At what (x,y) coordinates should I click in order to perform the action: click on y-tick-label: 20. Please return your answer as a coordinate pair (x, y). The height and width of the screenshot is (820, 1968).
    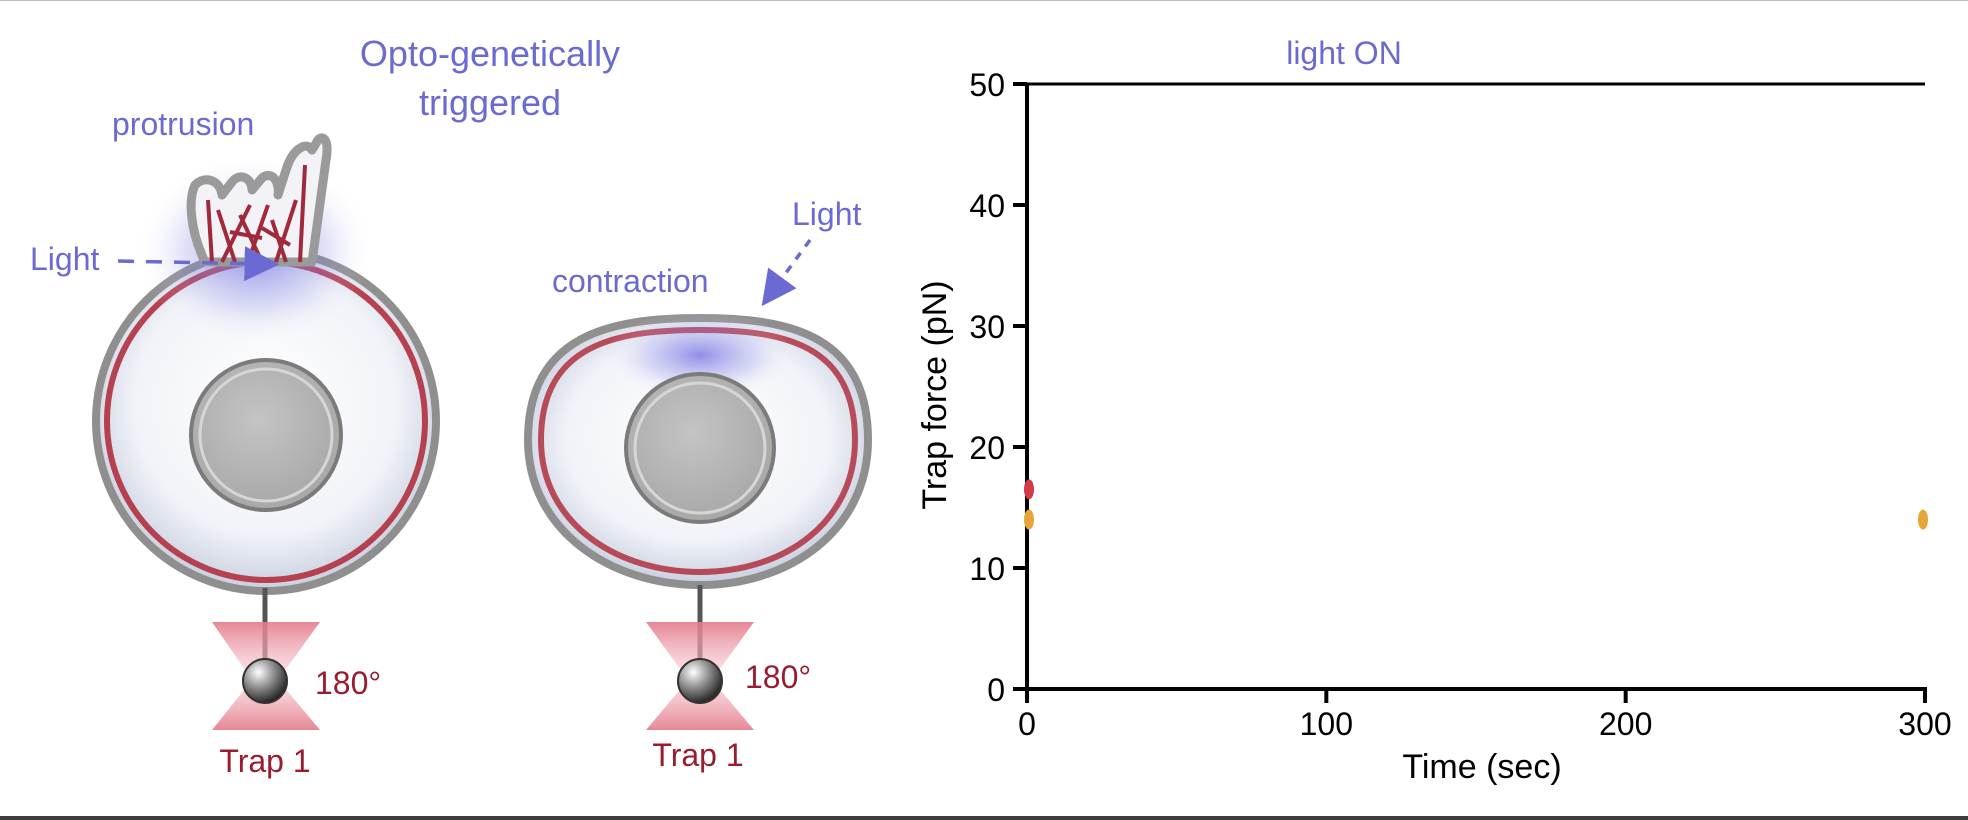
    Looking at the image, I should click on (987, 448).